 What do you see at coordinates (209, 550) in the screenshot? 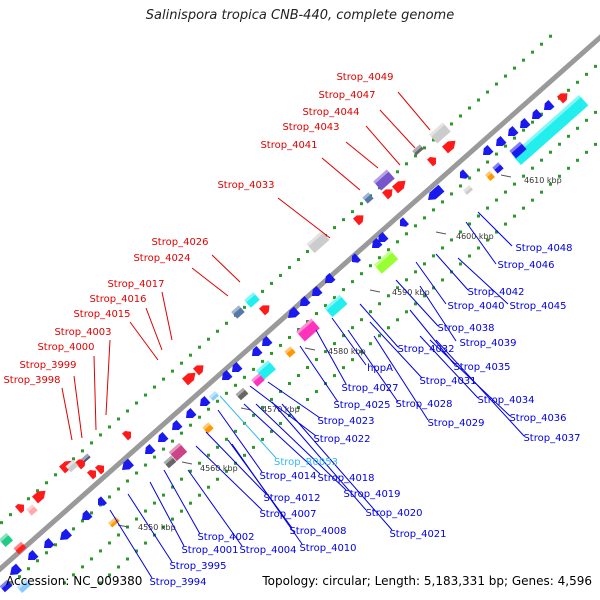
I see `gene-label-strop-4001: Strop_4001` at bounding box center [209, 550].